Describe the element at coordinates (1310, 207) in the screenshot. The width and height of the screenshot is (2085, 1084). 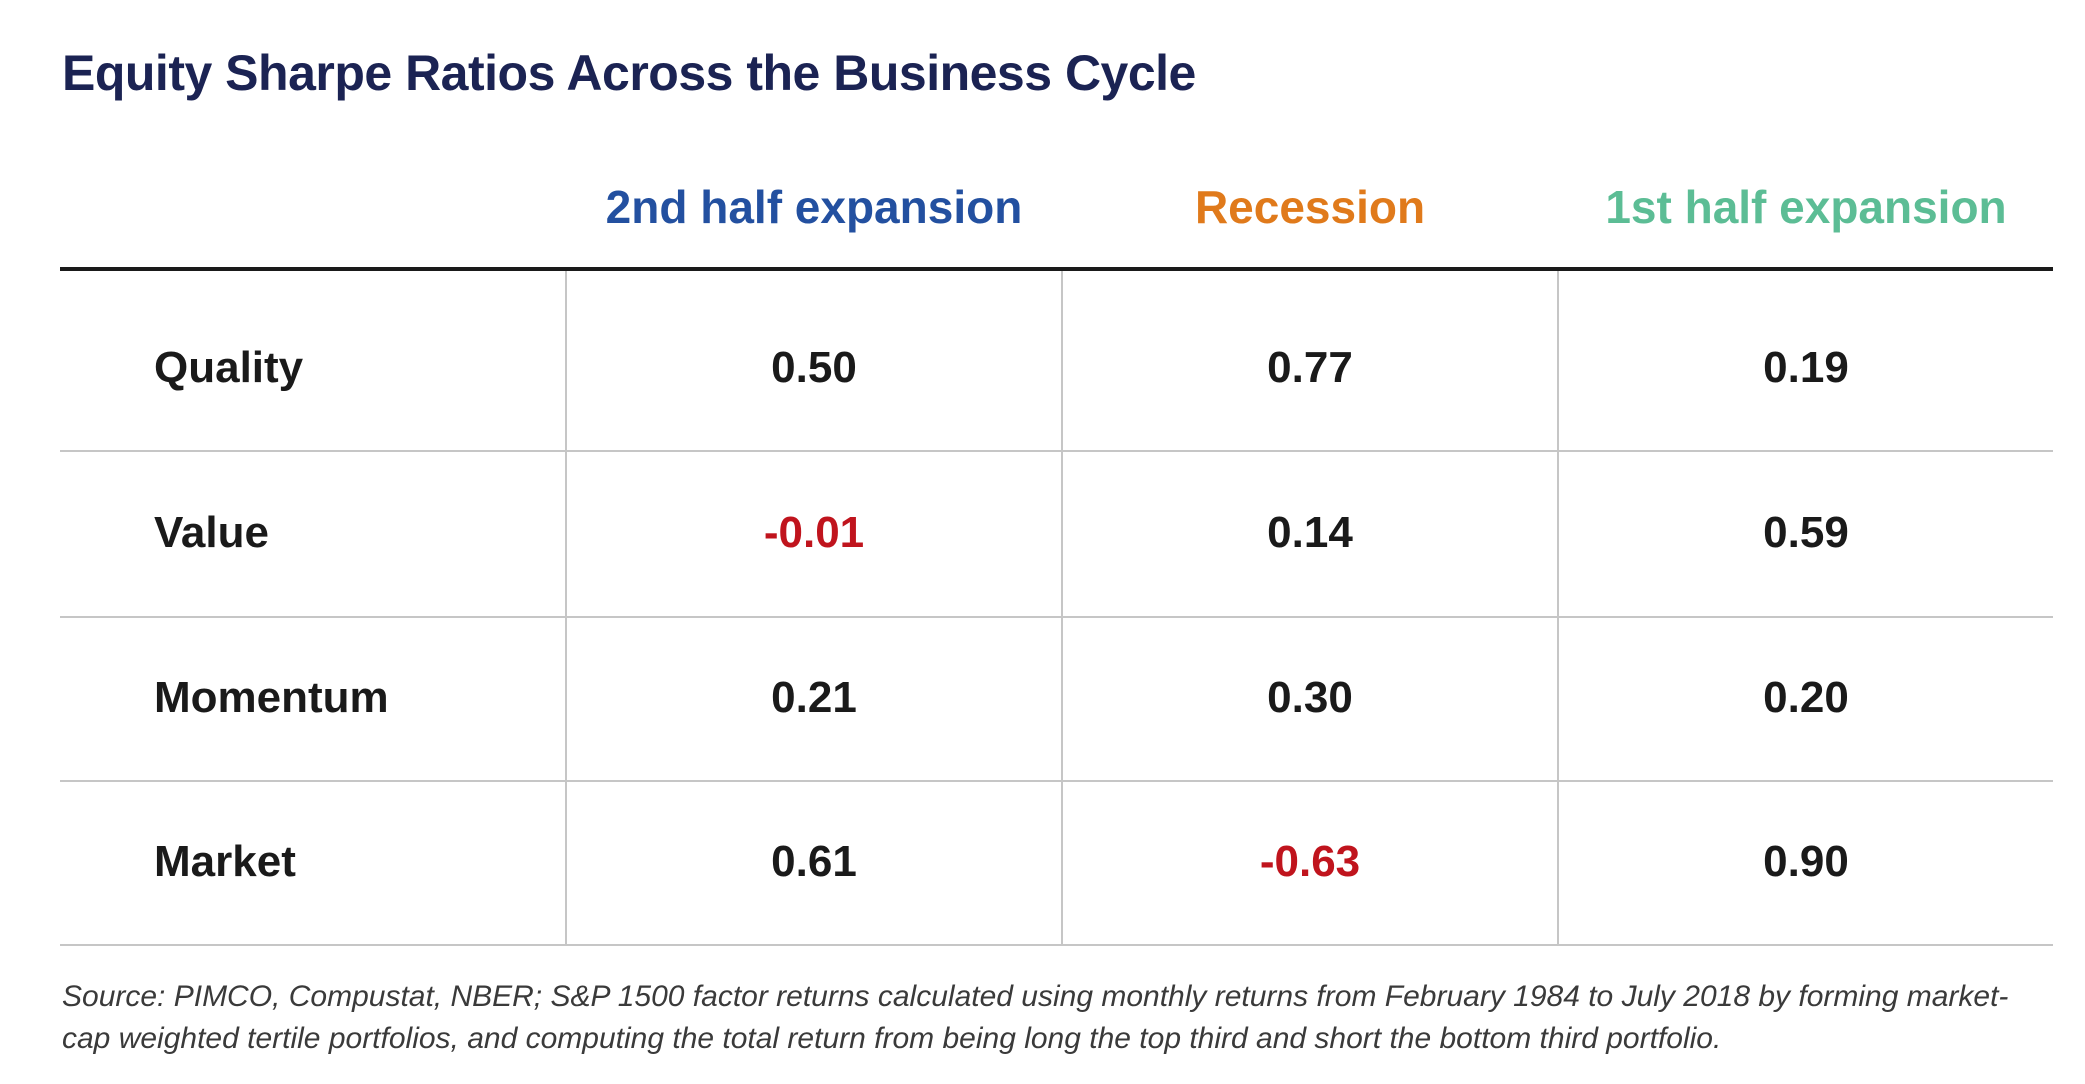
I see `column-header: Recession` at that location.